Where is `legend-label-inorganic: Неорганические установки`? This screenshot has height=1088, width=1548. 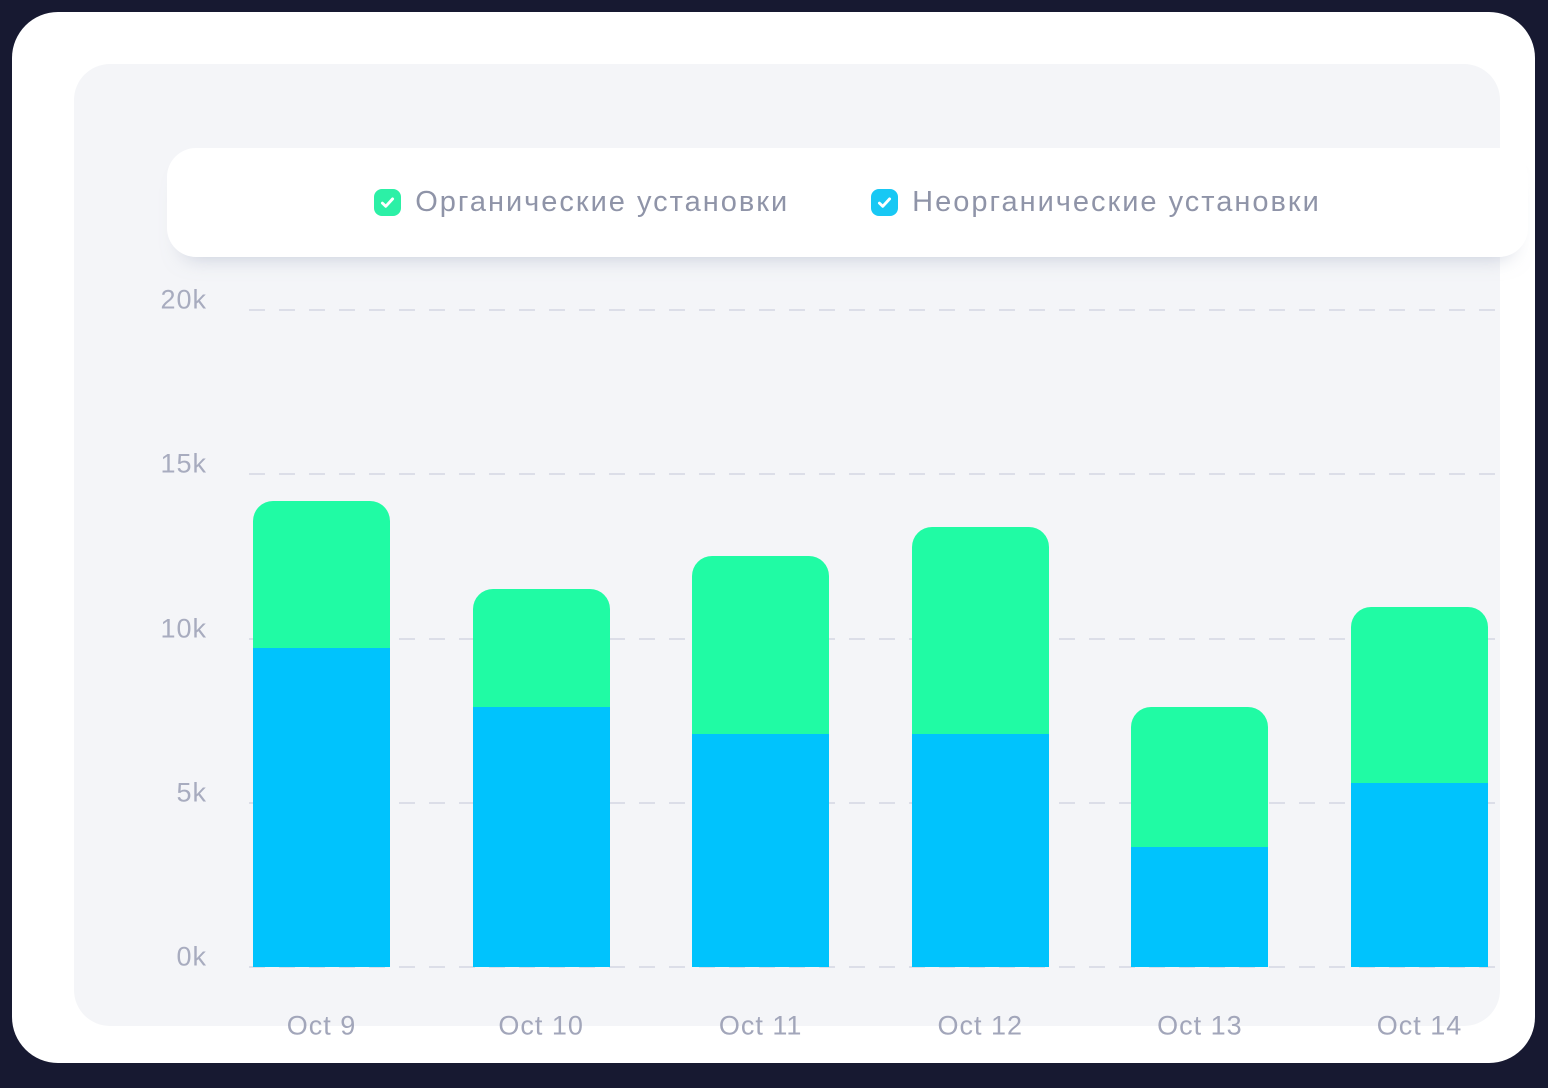
legend-label-inorganic: Неорганические установки is located at coordinates (1116, 202).